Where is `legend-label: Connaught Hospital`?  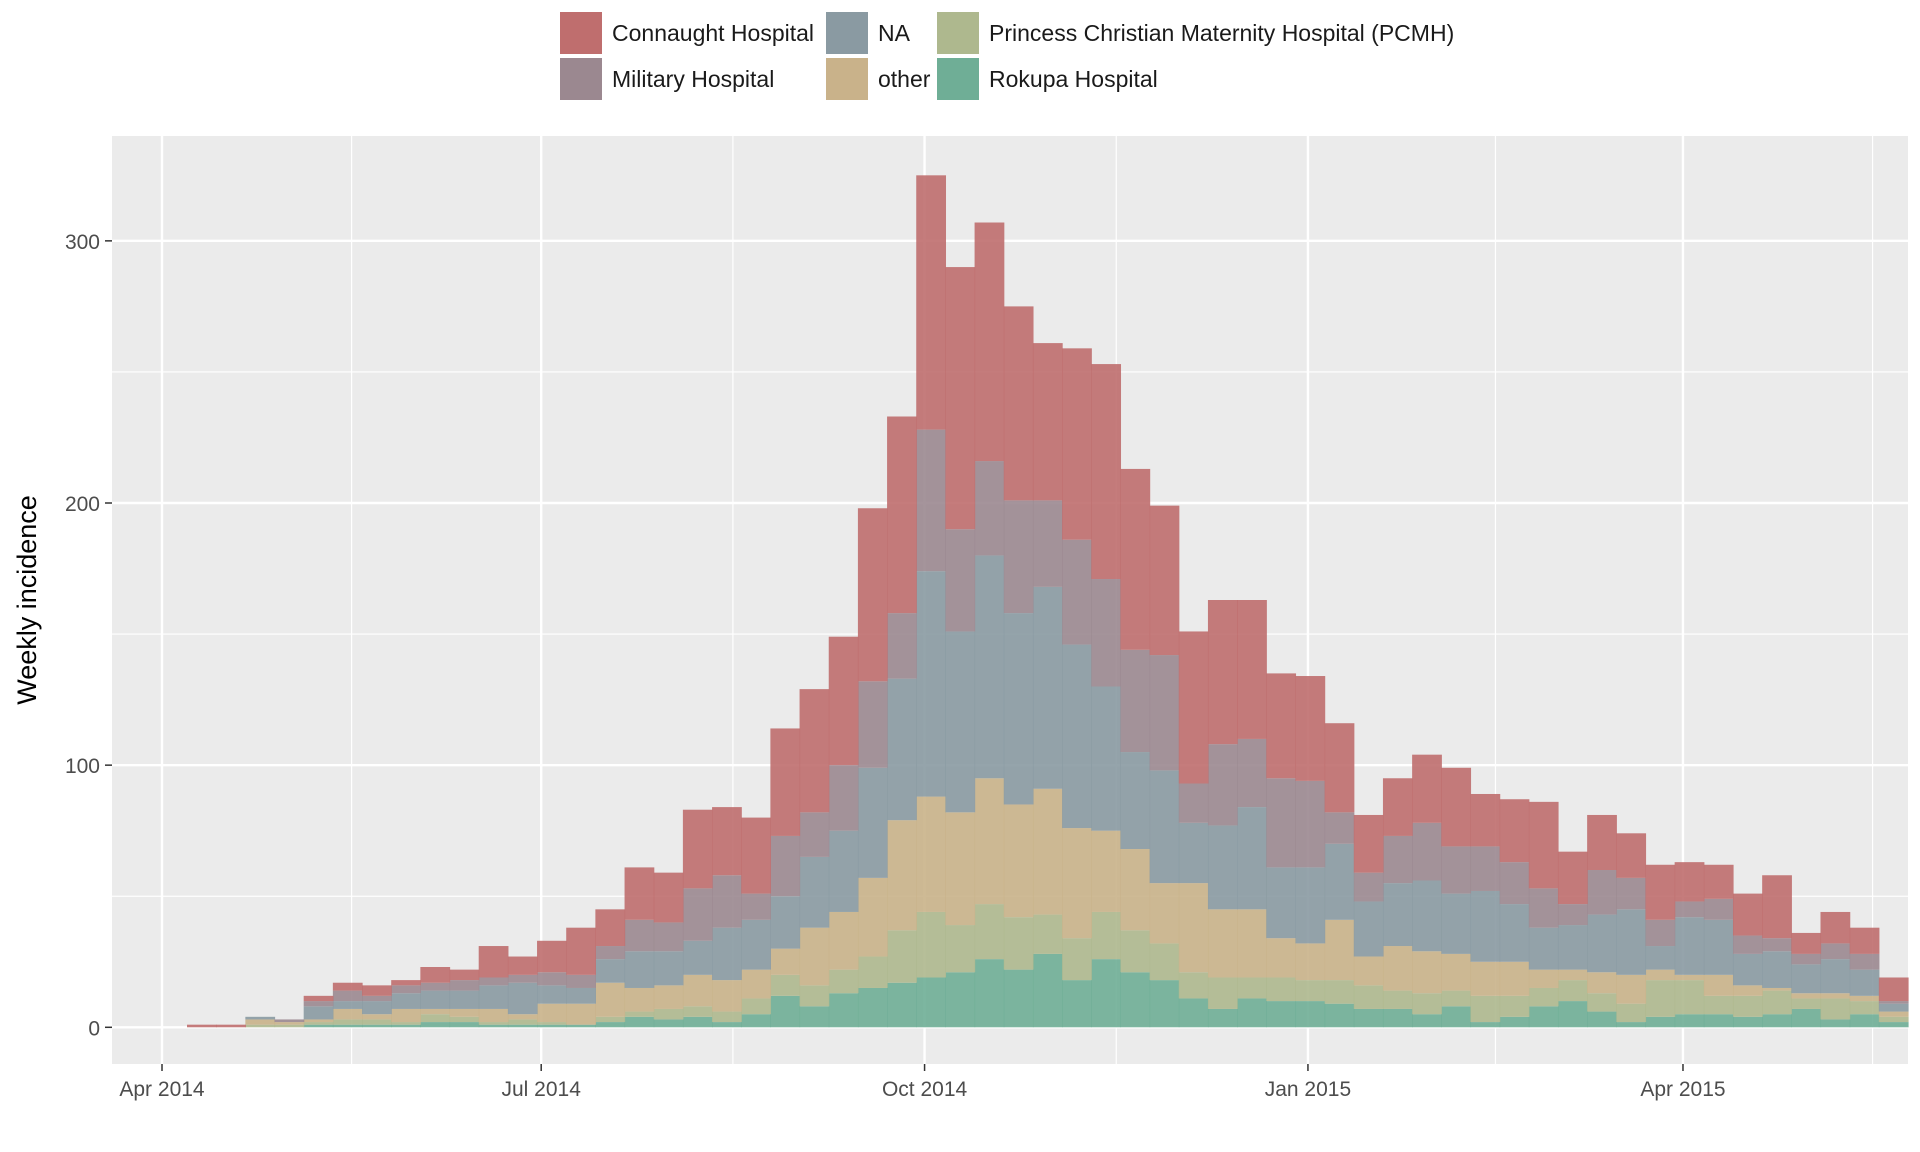
legend-label: Connaught Hospital is located at coordinates (713, 33).